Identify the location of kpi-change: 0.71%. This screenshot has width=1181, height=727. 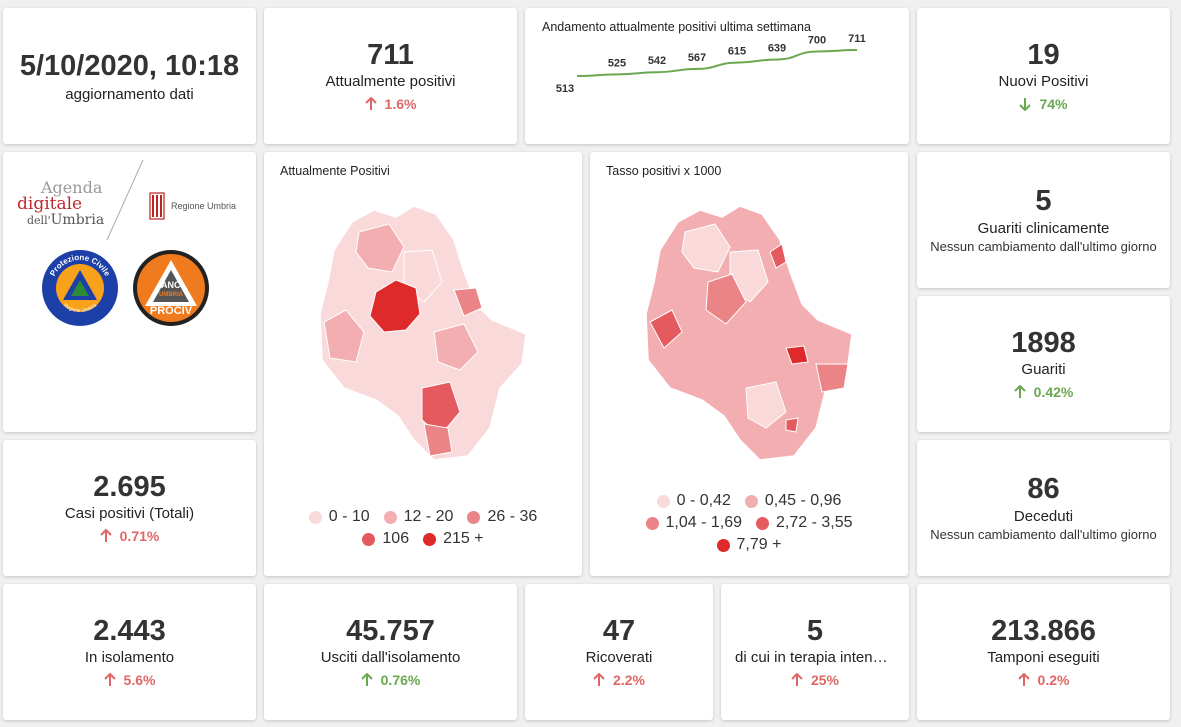
(129, 536).